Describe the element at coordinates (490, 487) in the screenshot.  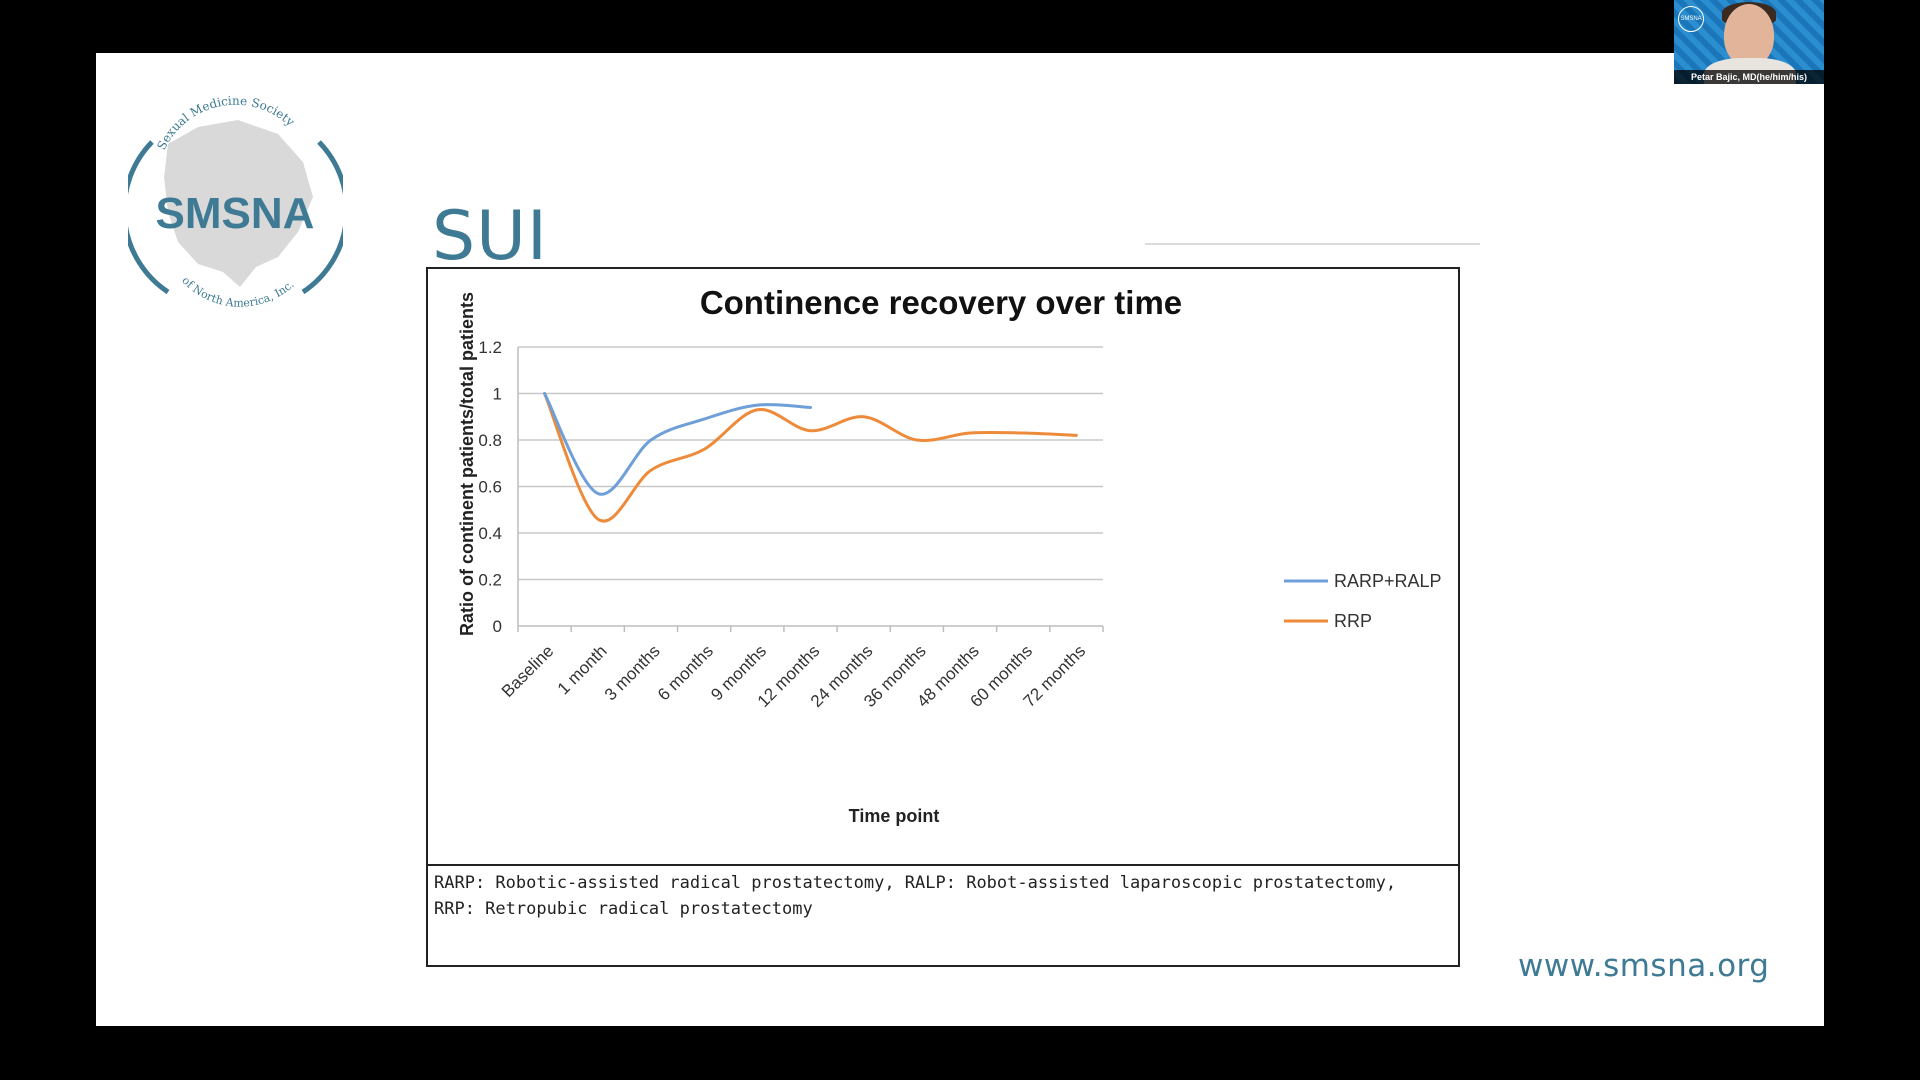
I see `y-tick-label: 0.6` at that location.